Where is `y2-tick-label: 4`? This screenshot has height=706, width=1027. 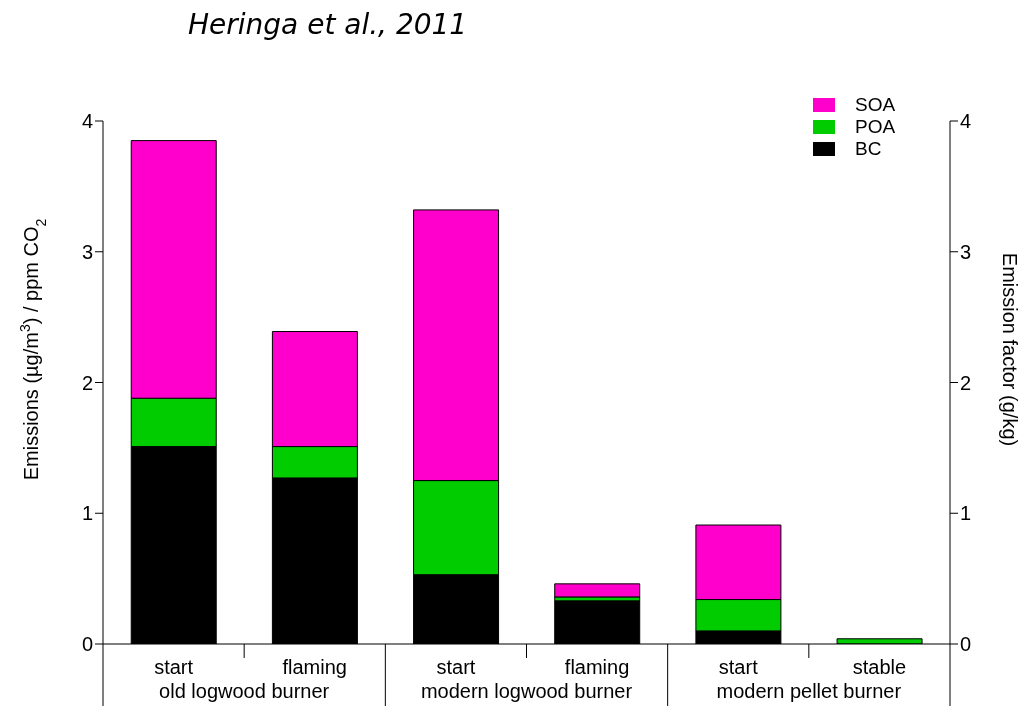
y2-tick-label: 4 is located at coordinates (966, 121).